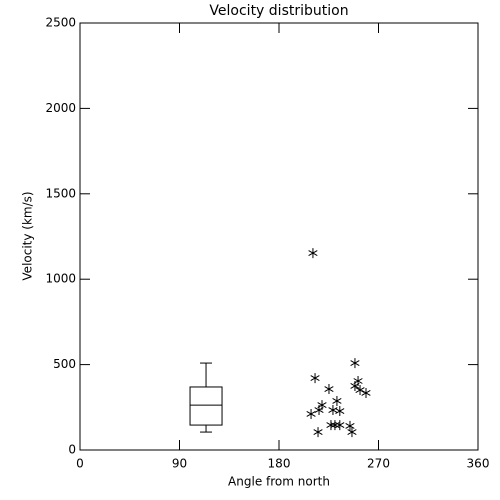 This screenshot has height=500, width=500. I want to click on x-tick-label: 270, so click(378, 464).